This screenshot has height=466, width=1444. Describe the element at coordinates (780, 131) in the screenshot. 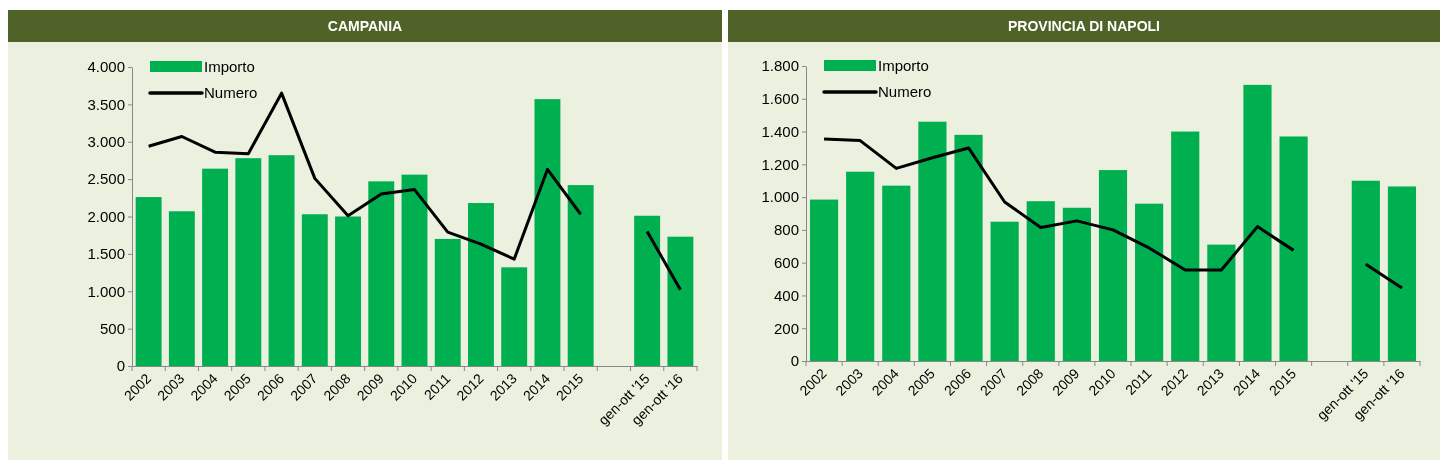

I see `y-tick-label: 1.400` at that location.